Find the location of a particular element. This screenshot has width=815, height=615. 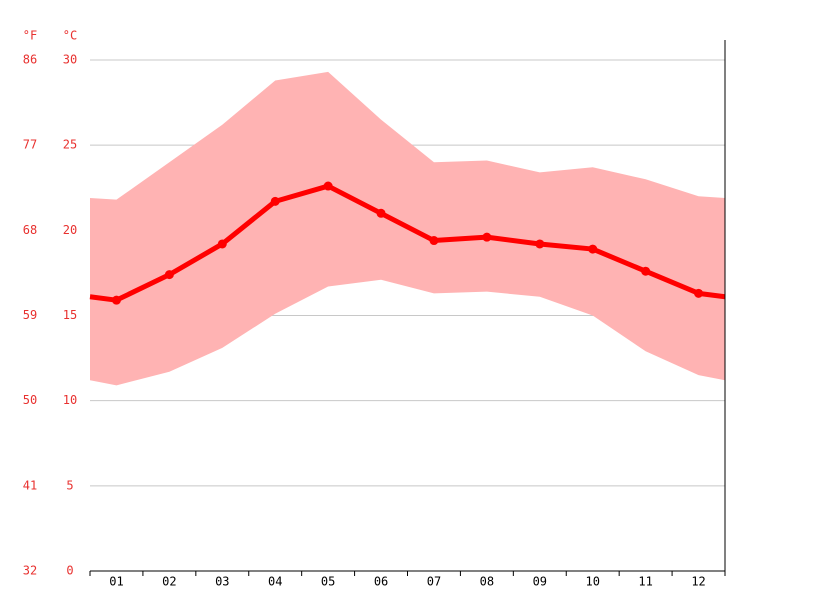

y2-tick-label: 59 is located at coordinates (30, 315).